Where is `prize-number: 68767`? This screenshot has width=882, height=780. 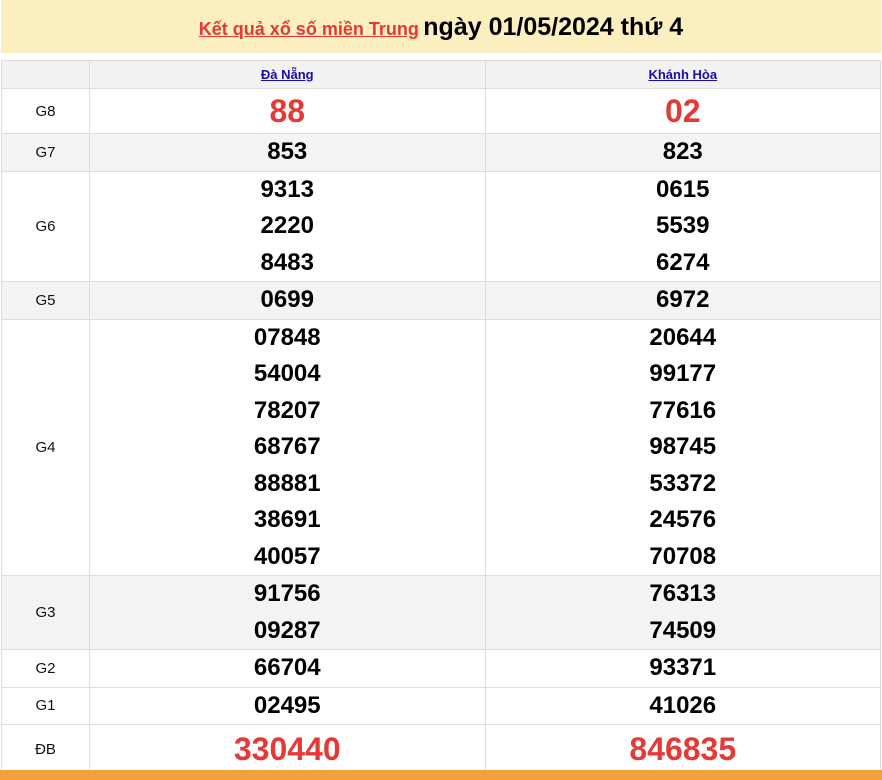
prize-number: 68767 is located at coordinates (287, 446).